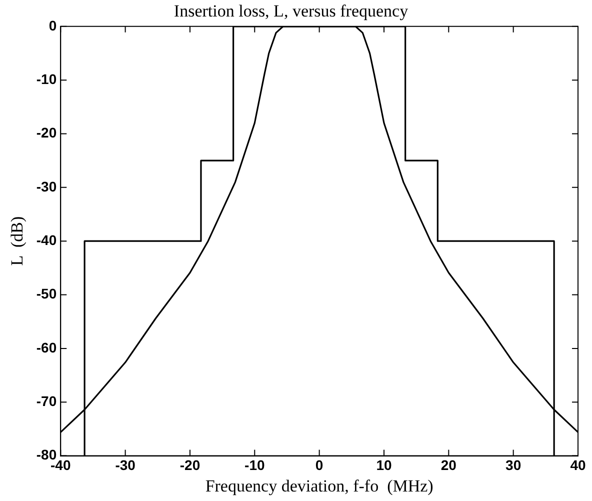  What do you see at coordinates (46, 240) in the screenshot?
I see `y-tick-label: -40` at bounding box center [46, 240].